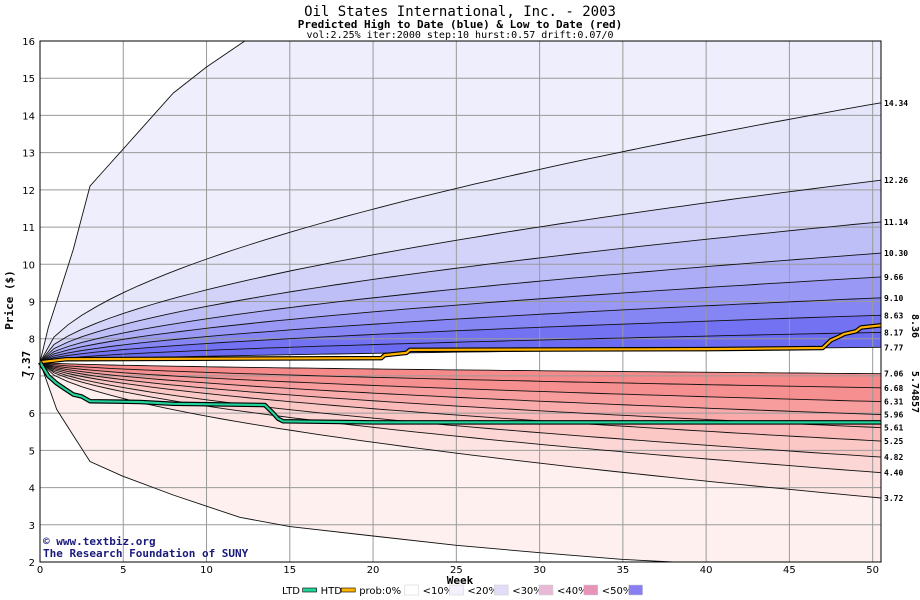 The width and height of the screenshot is (920, 600). Describe the element at coordinates (572, 591) in the screenshot. I see `legend-label: <40%` at that location.